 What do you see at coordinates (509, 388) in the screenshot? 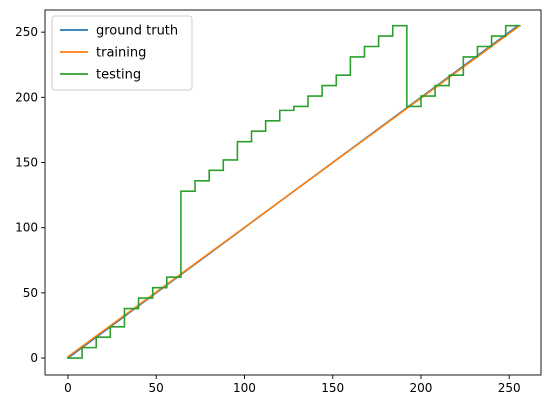
I see `x-tick-label: 250` at bounding box center [509, 388].